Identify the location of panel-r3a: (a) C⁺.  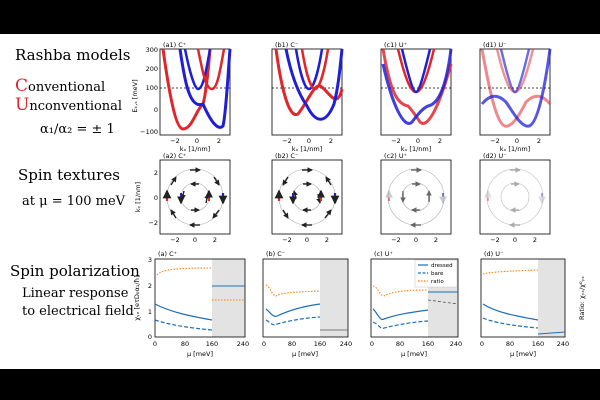
(200, 294).